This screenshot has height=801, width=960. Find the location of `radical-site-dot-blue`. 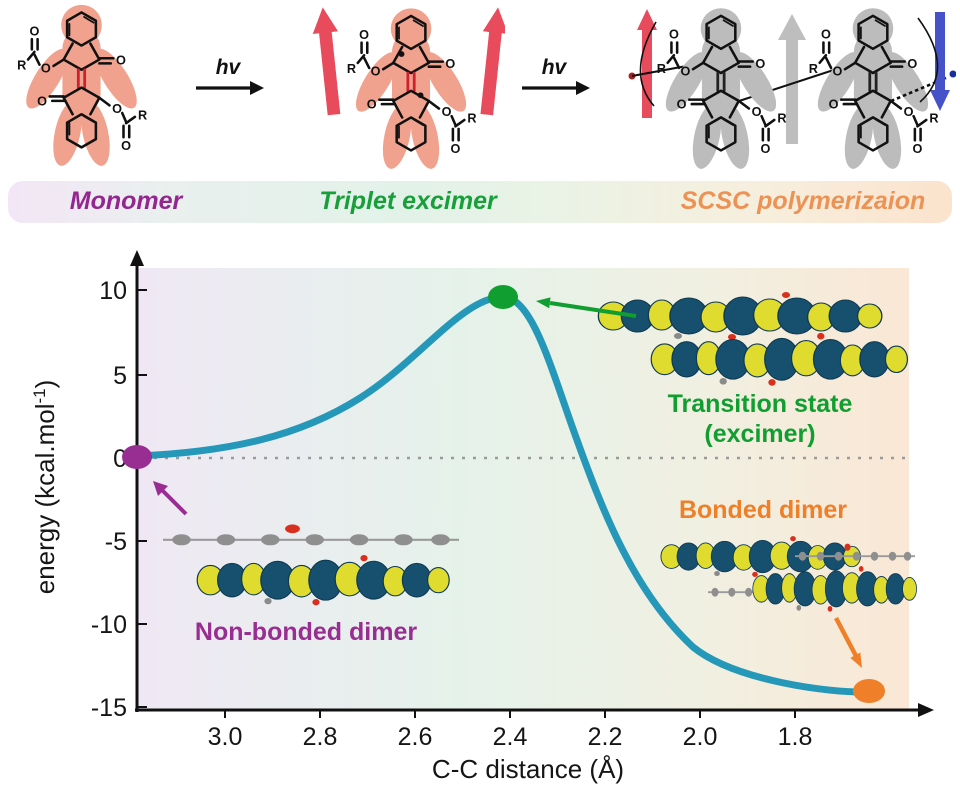

radical-site-dot-blue is located at coordinates (952, 74).